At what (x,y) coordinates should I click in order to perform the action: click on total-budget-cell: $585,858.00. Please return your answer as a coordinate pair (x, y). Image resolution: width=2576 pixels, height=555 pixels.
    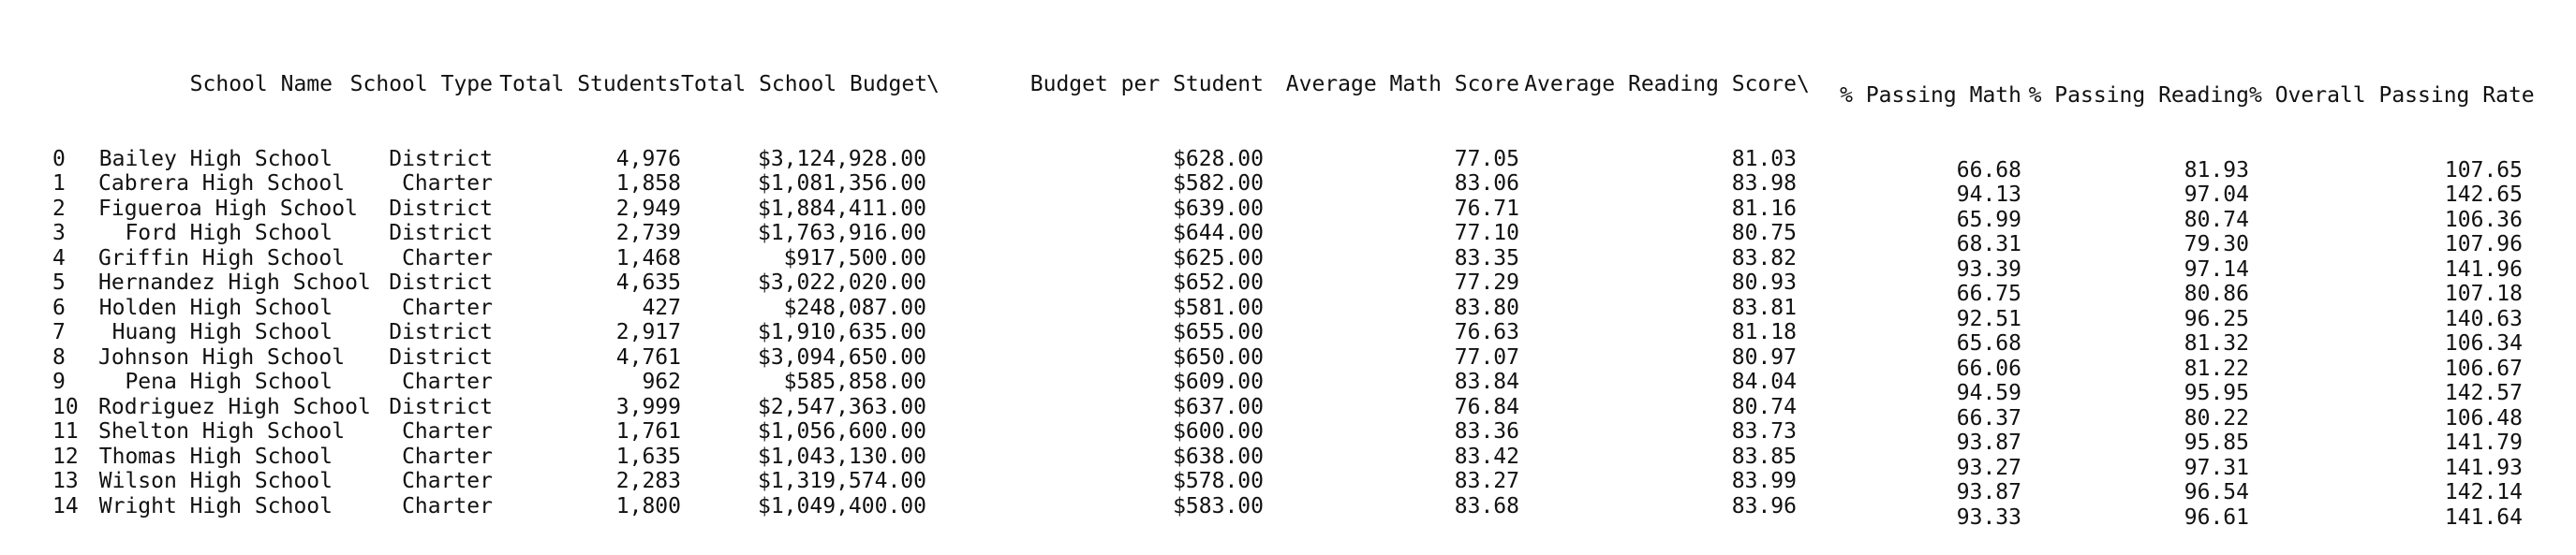
    Looking at the image, I should click on (854, 382).